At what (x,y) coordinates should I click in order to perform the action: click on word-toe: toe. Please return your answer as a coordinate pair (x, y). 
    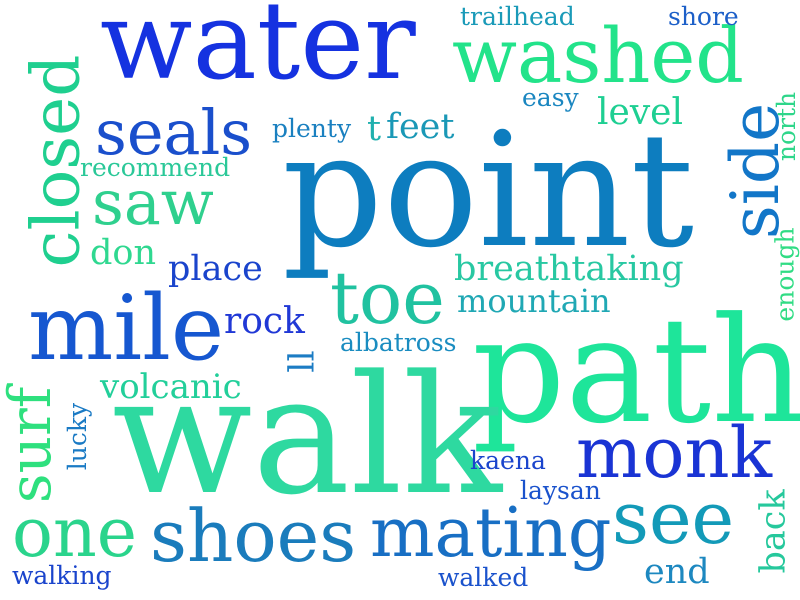
    Looking at the image, I should click on (387, 298).